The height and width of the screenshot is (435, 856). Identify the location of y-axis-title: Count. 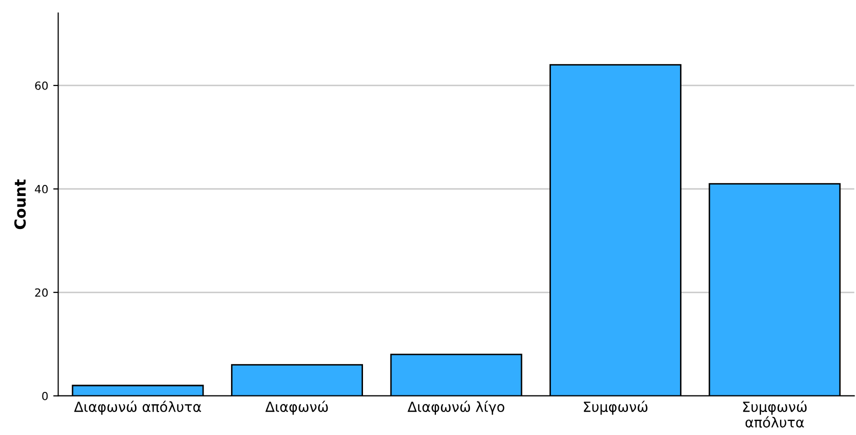
(20, 204).